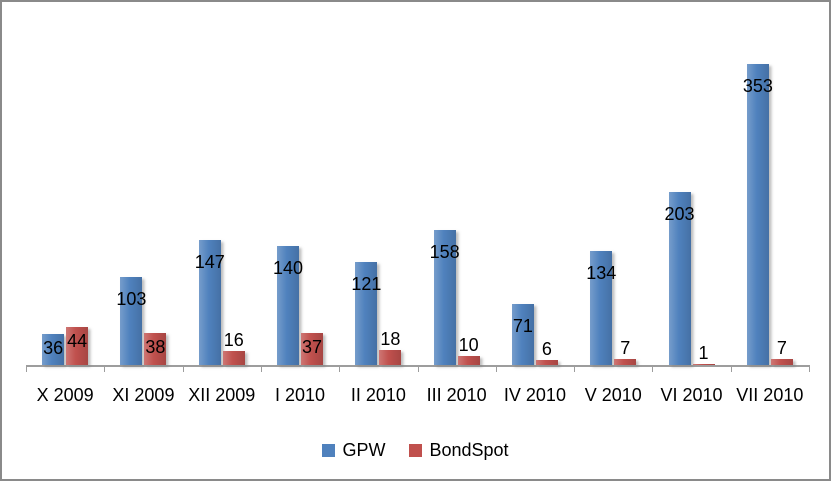  What do you see at coordinates (65, 395) in the screenshot?
I see `x-axis-label: X 2009` at bounding box center [65, 395].